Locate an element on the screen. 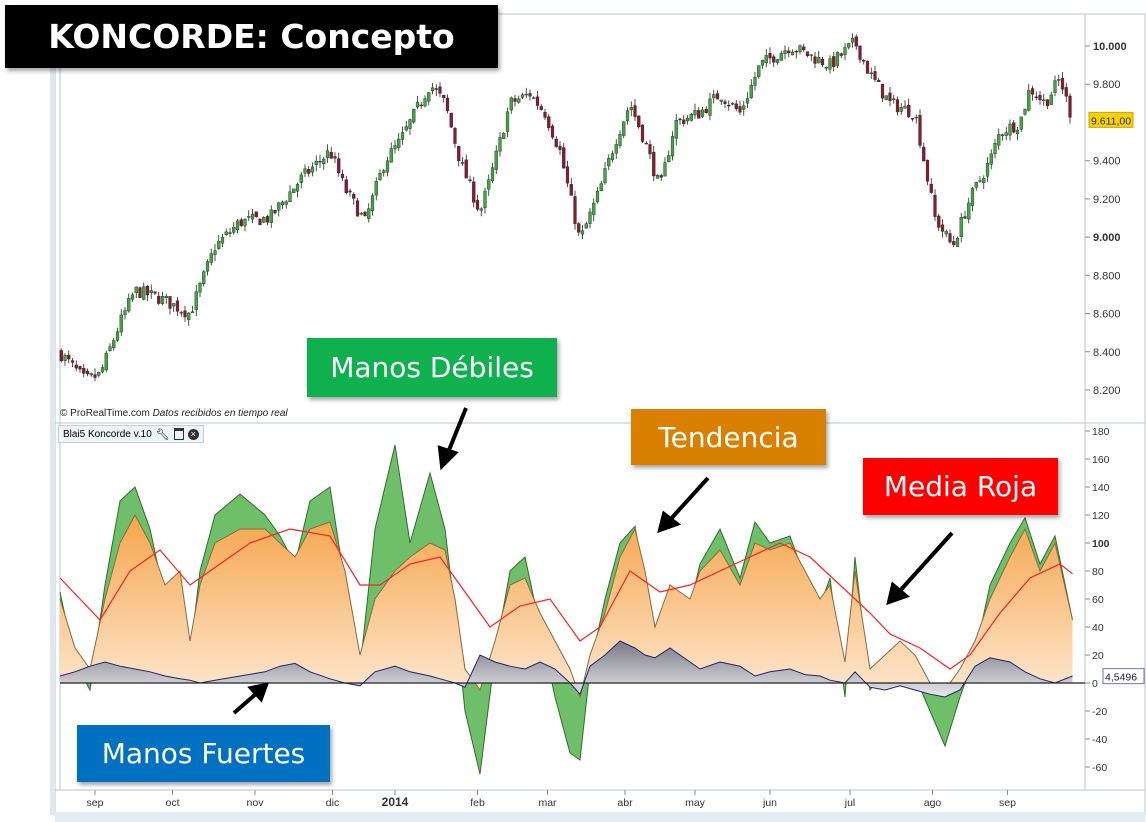 Image resolution: width=1146 pixels, height=822 pixels. y-tick-label: 9.200 is located at coordinates (1107, 200).